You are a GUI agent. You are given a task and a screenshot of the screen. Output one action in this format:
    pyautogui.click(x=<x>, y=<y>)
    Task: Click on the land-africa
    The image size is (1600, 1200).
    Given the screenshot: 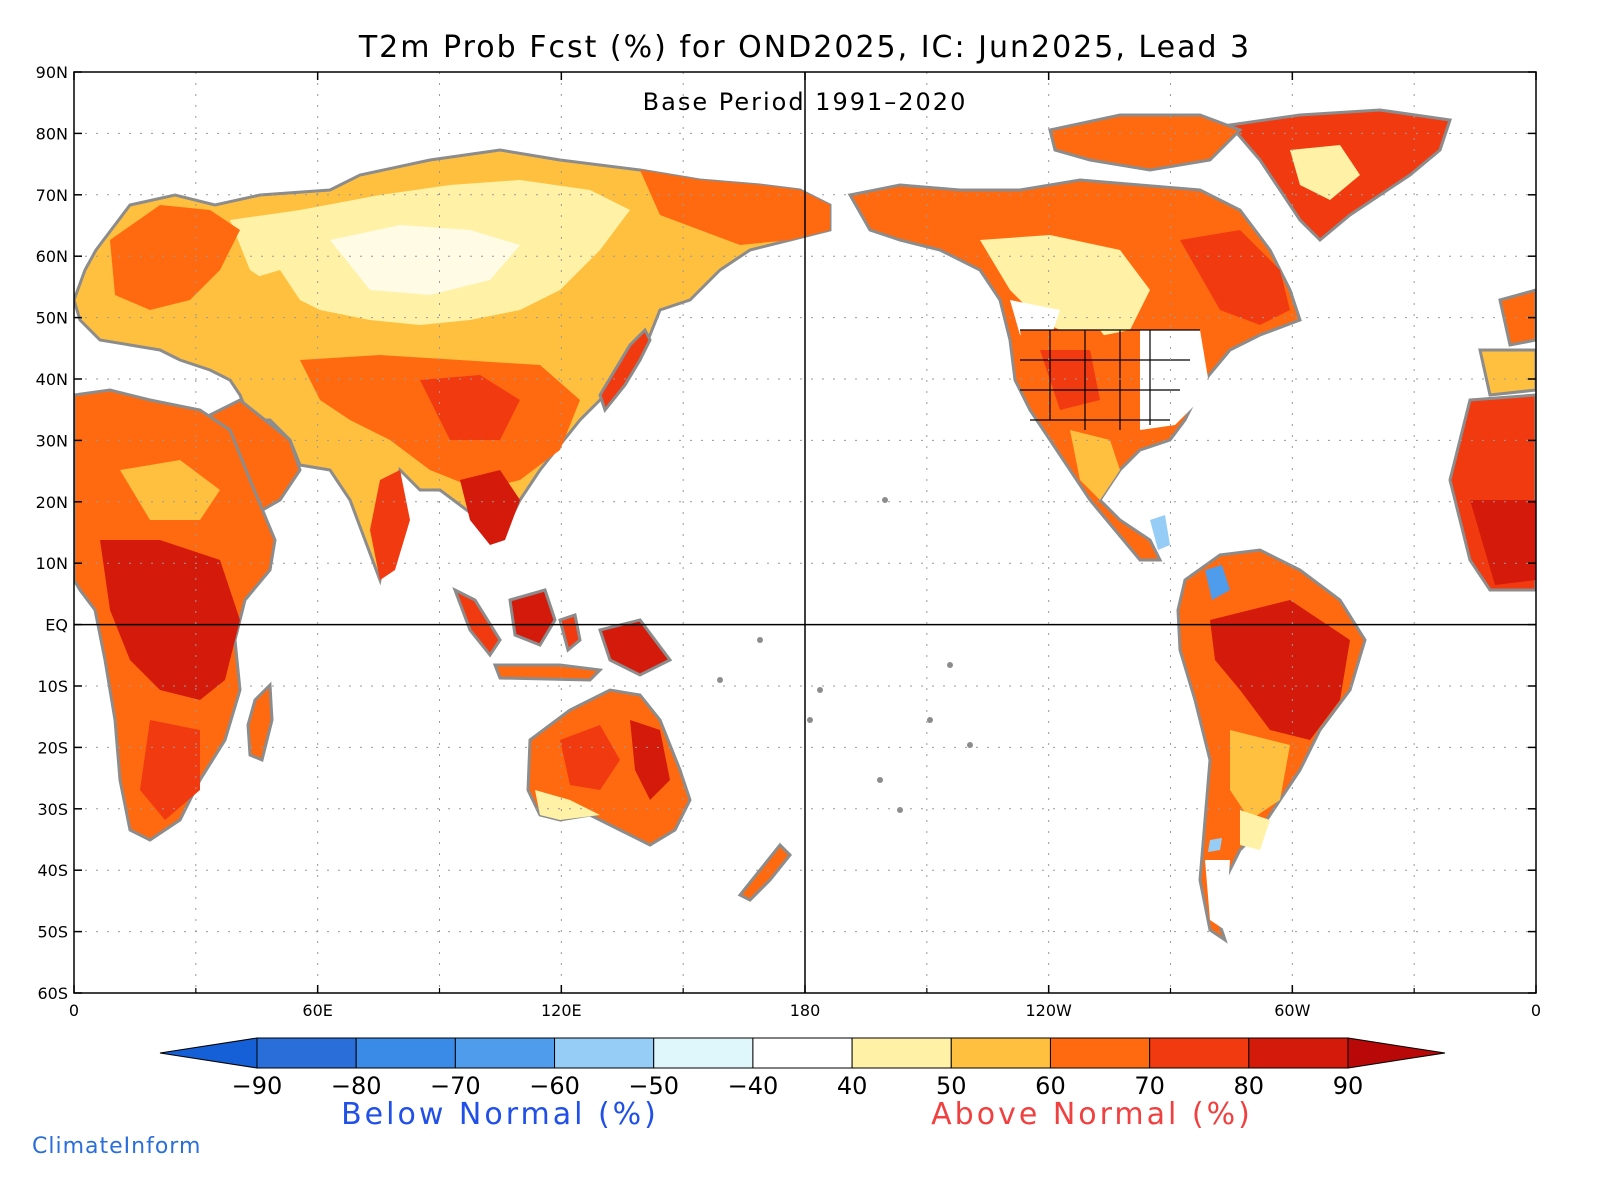 What is the action you would take?
    pyautogui.click(x=175, y=615)
    